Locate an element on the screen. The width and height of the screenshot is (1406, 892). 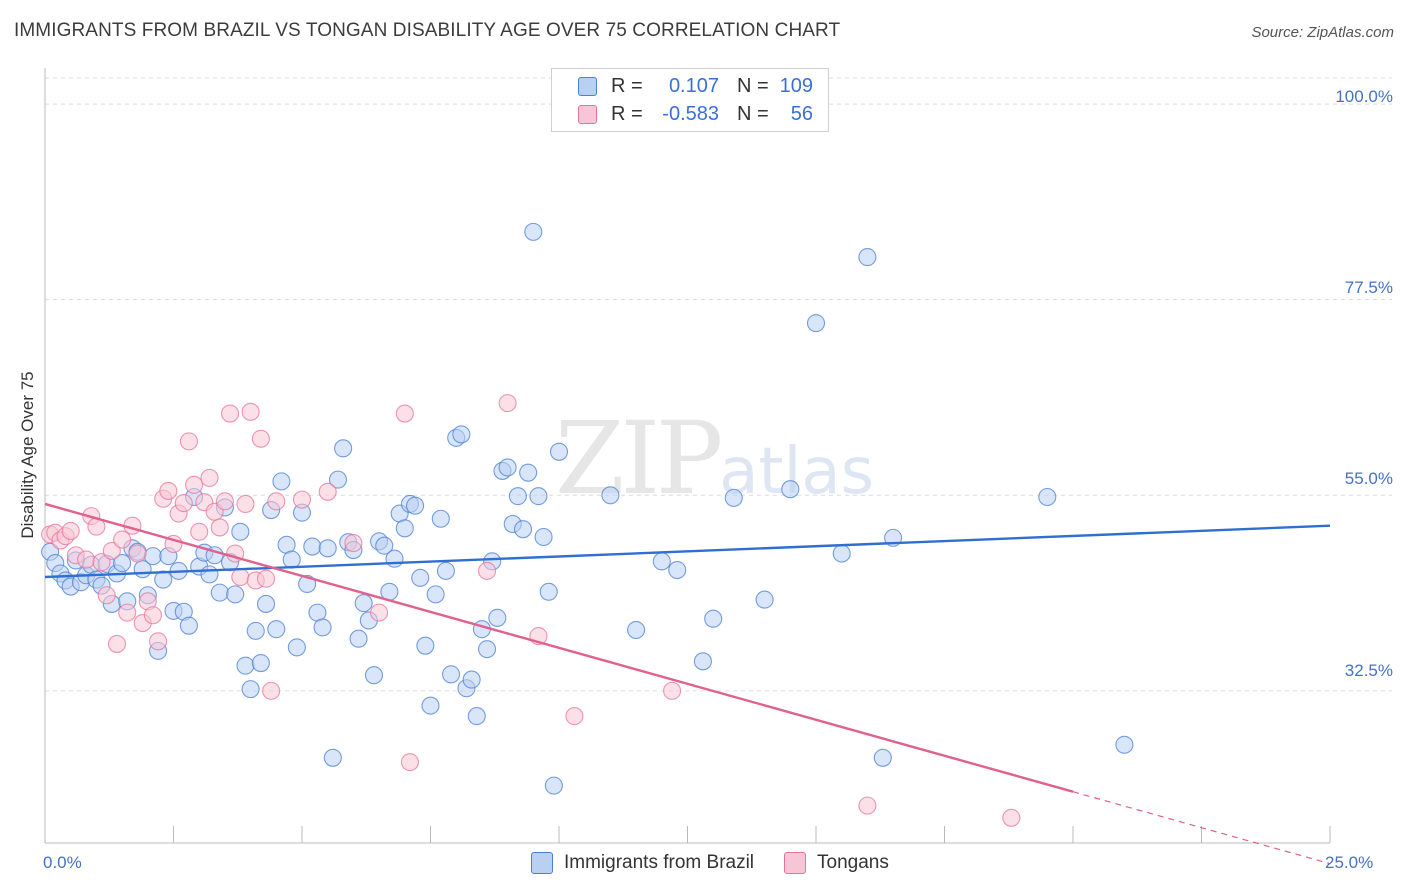
y-tick-label: 32.5% is located at coordinates (1368, 670).